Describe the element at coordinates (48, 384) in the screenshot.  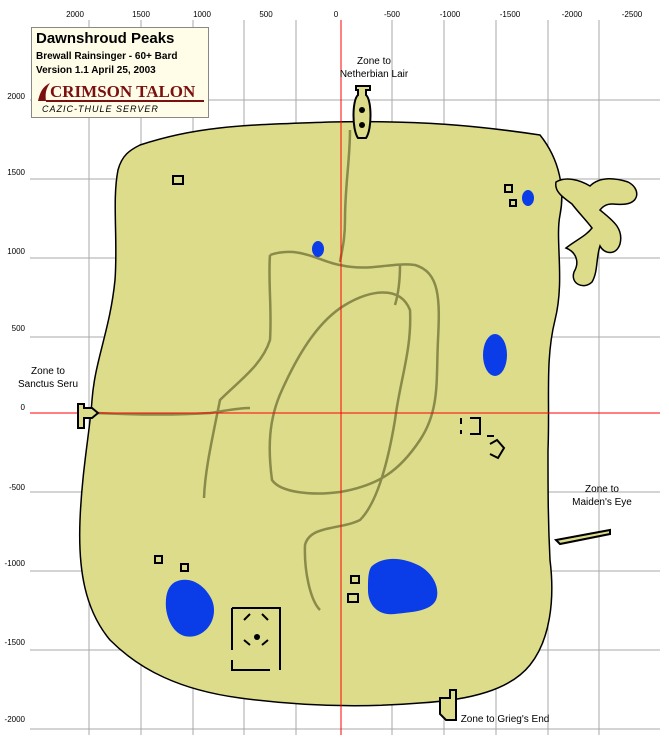
I see `zone-label-west-2: Sanctus Seru` at that location.